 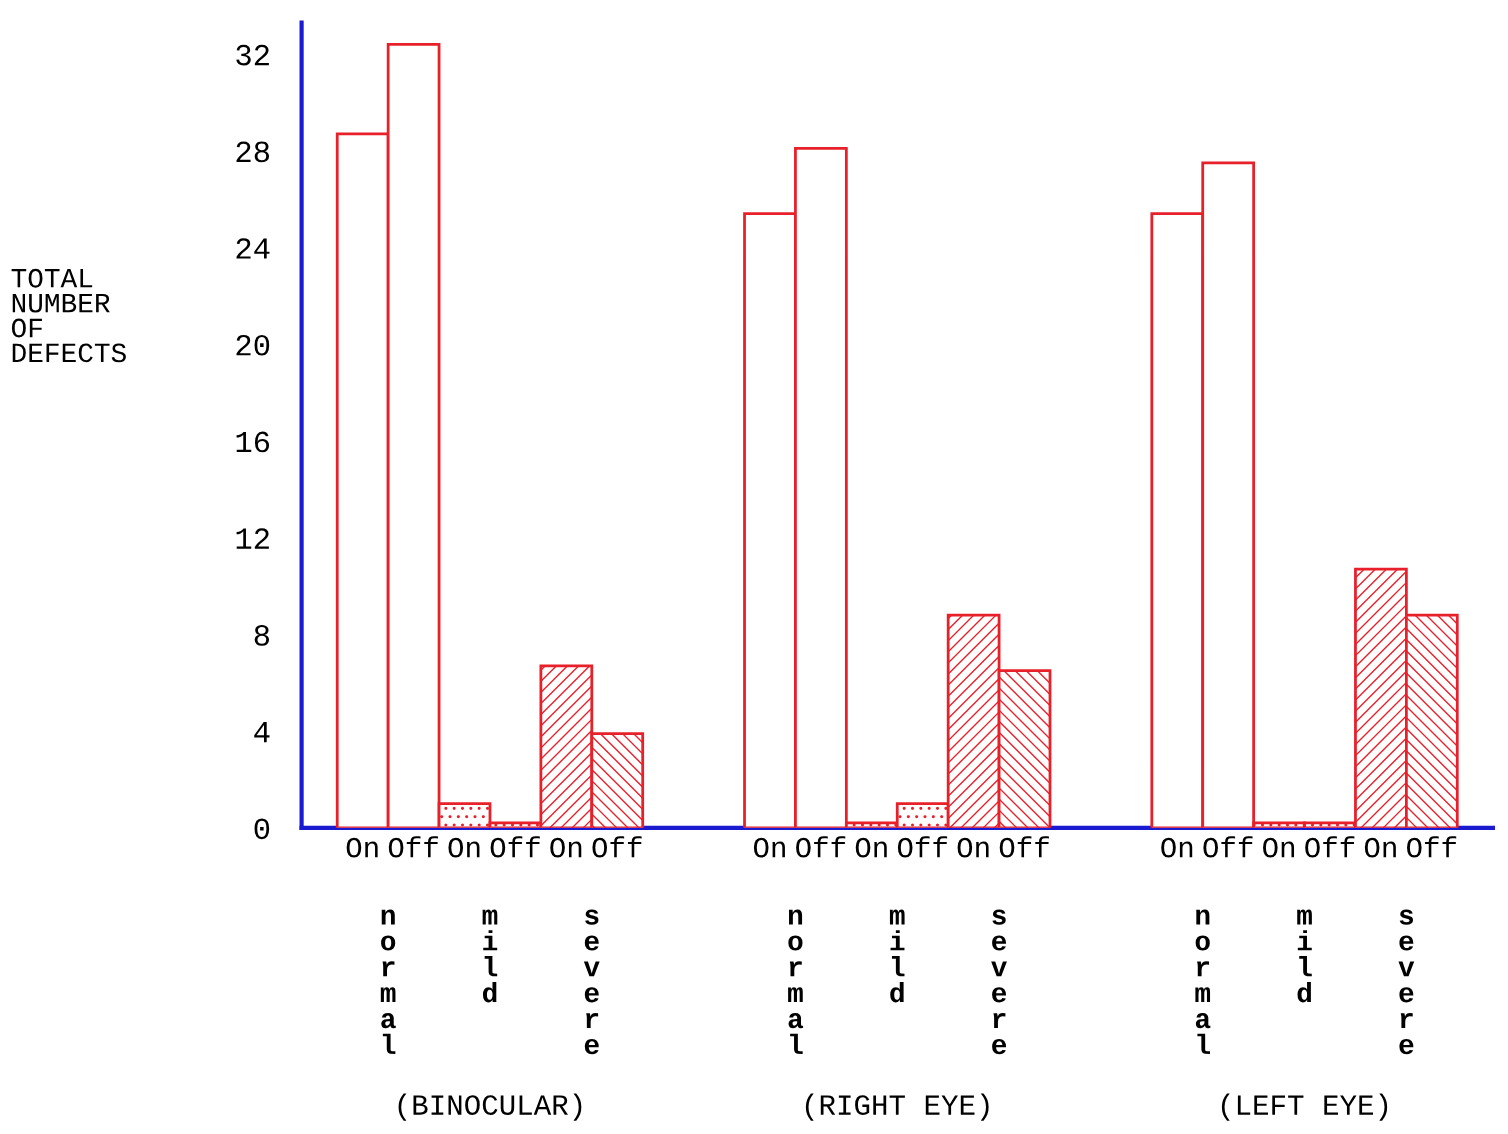 What do you see at coordinates (252, 538) in the screenshot?
I see `y-tick-label: 12` at bounding box center [252, 538].